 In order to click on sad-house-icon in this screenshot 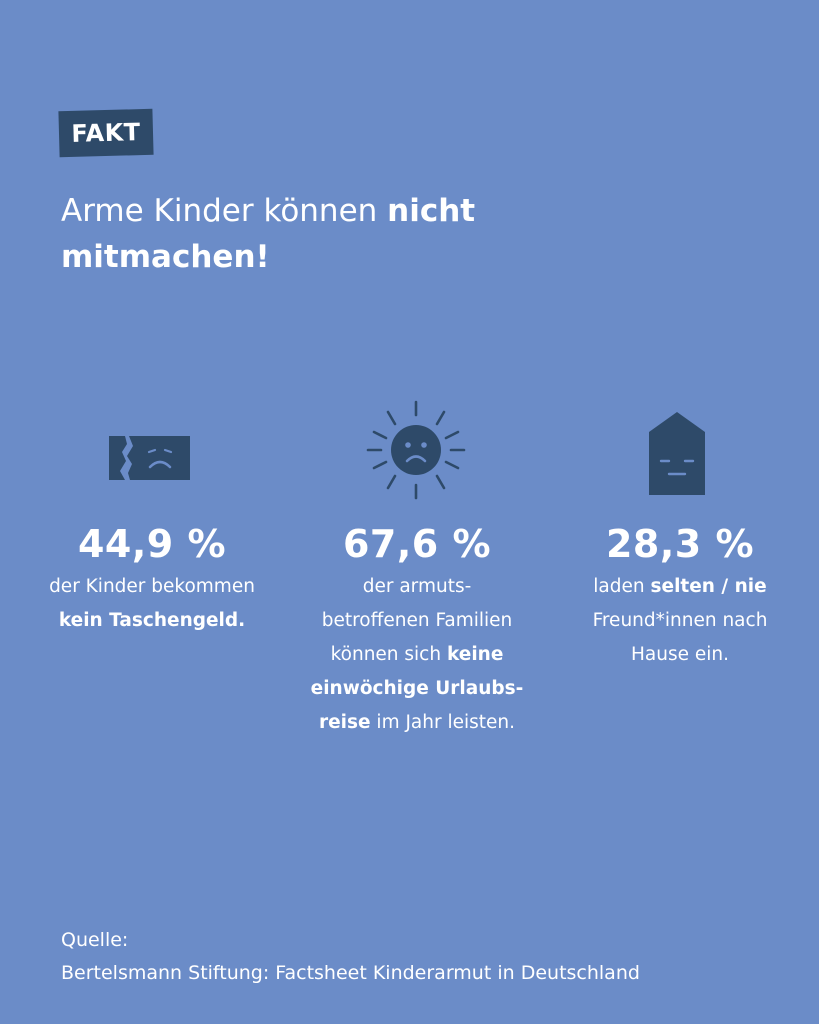, I will do `click(677, 453)`.